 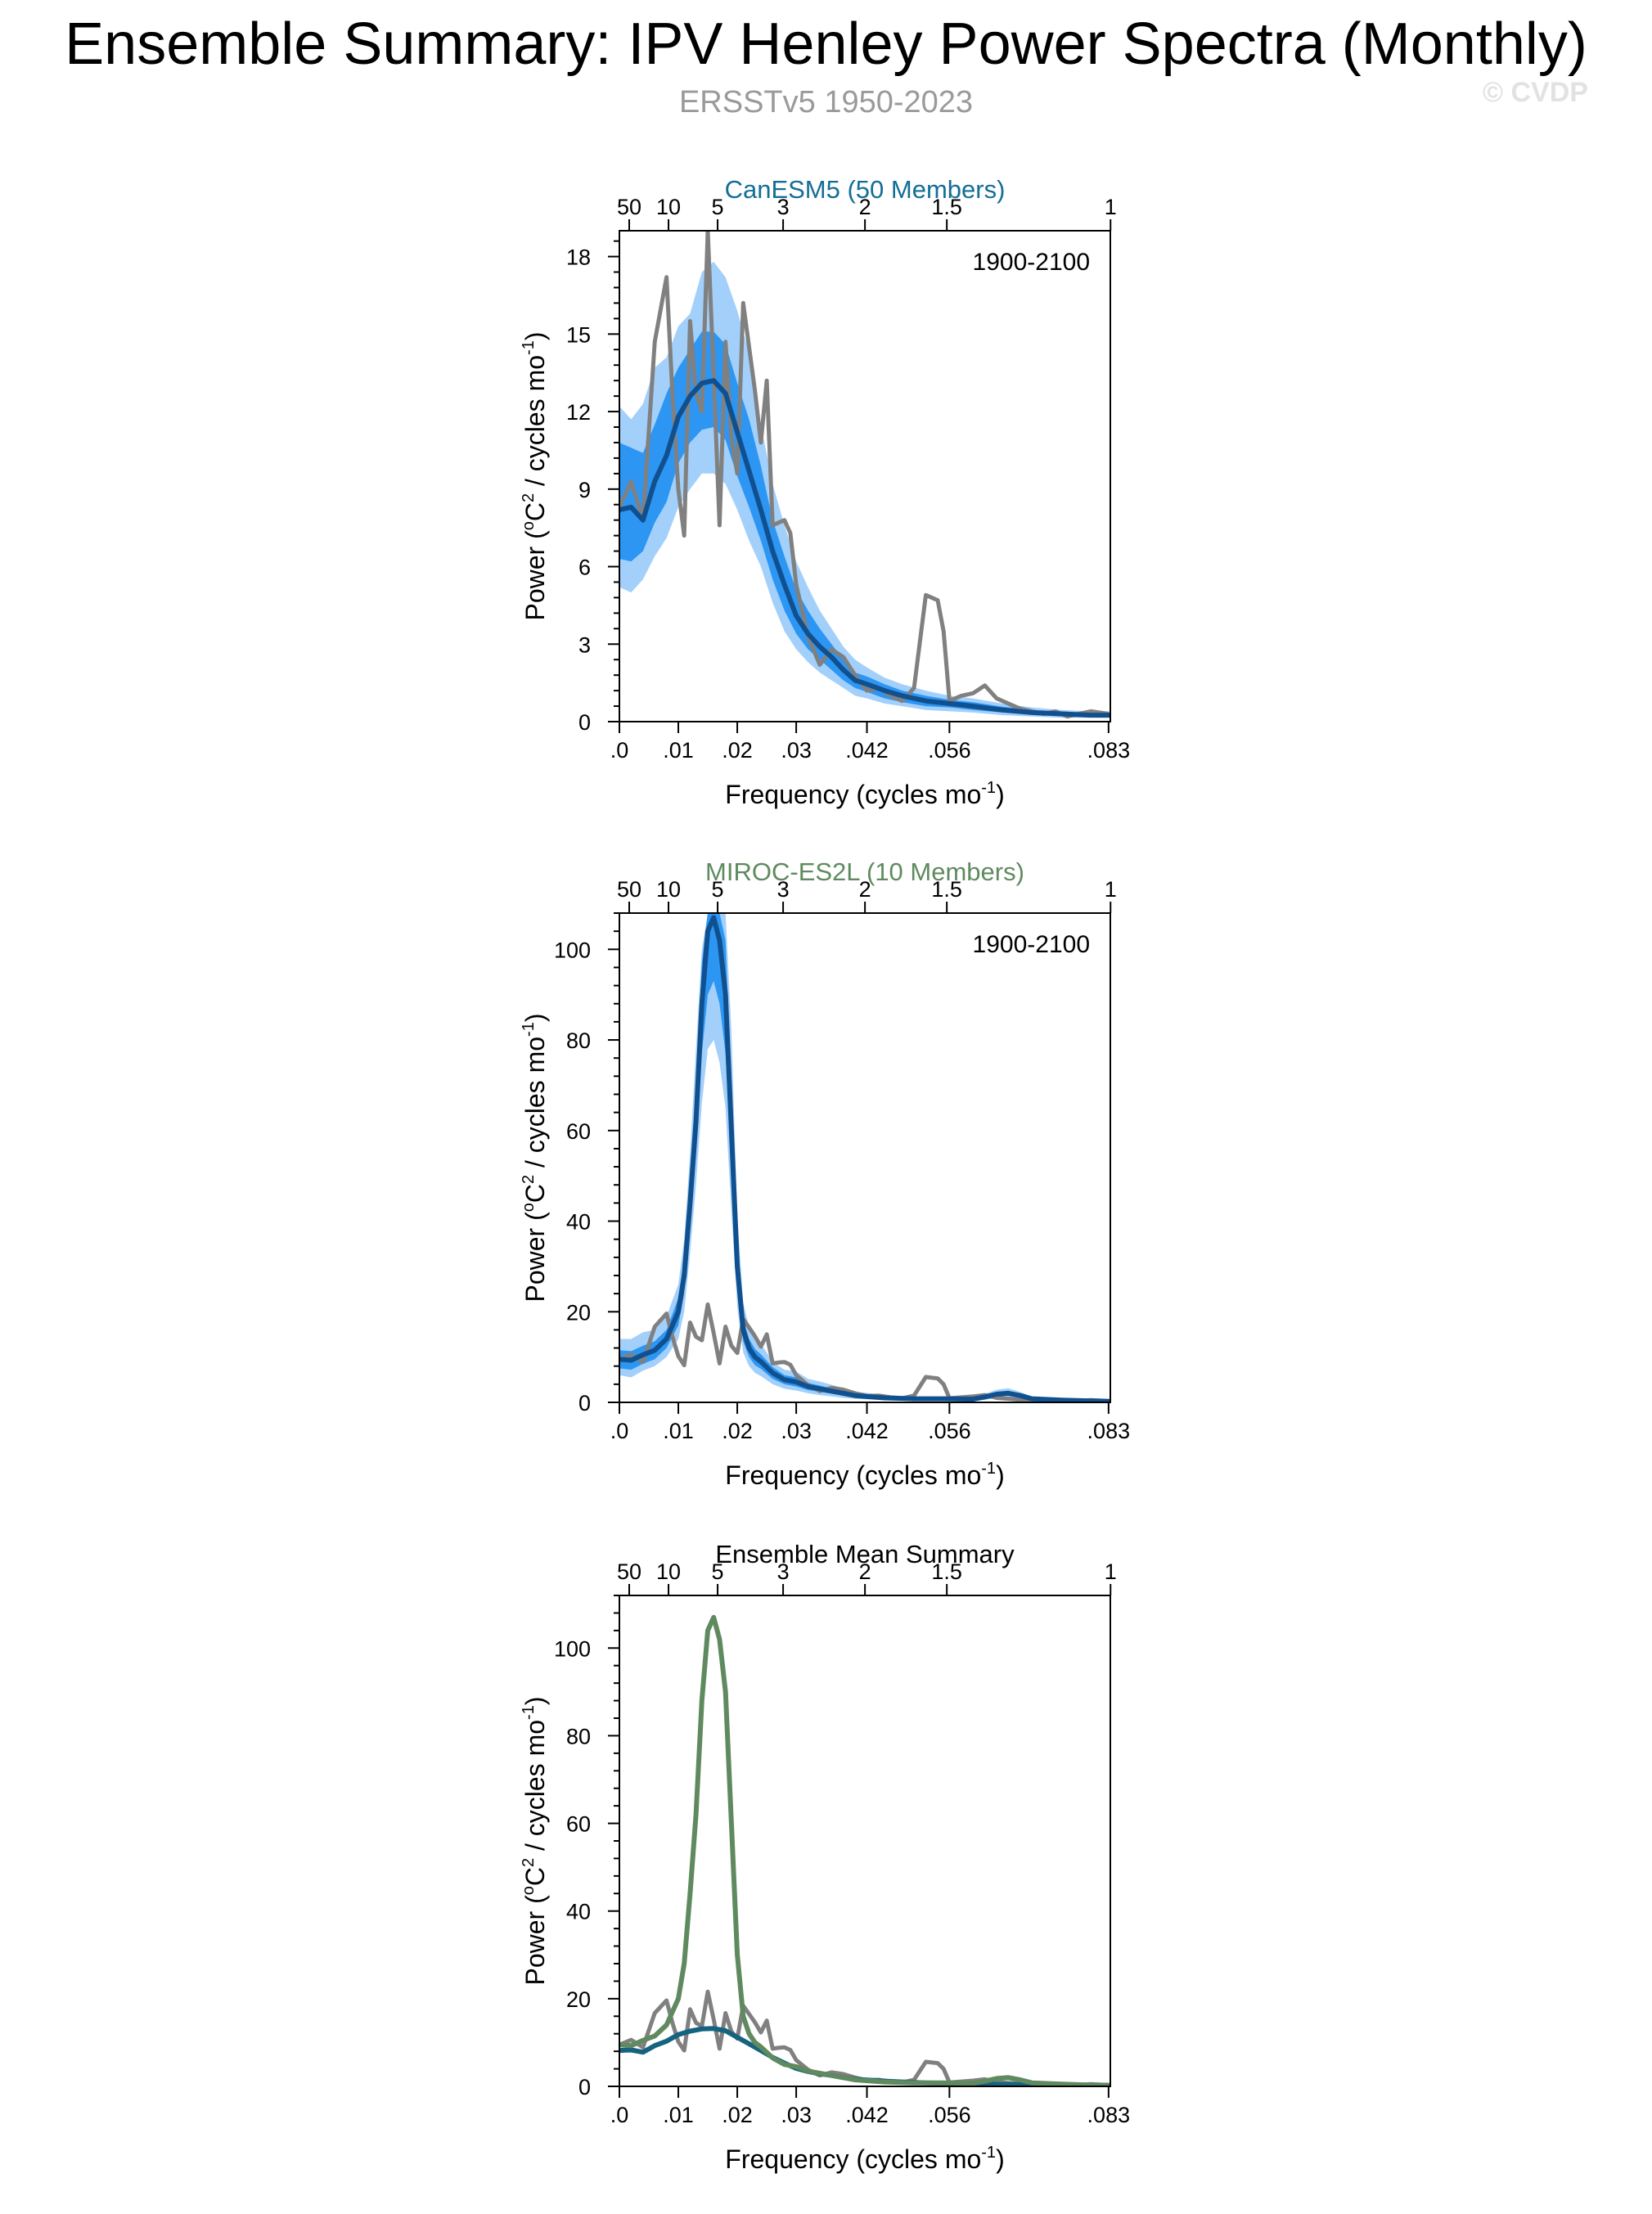 I want to click on canesm5-mean-line, so click(x=864, y=2056).